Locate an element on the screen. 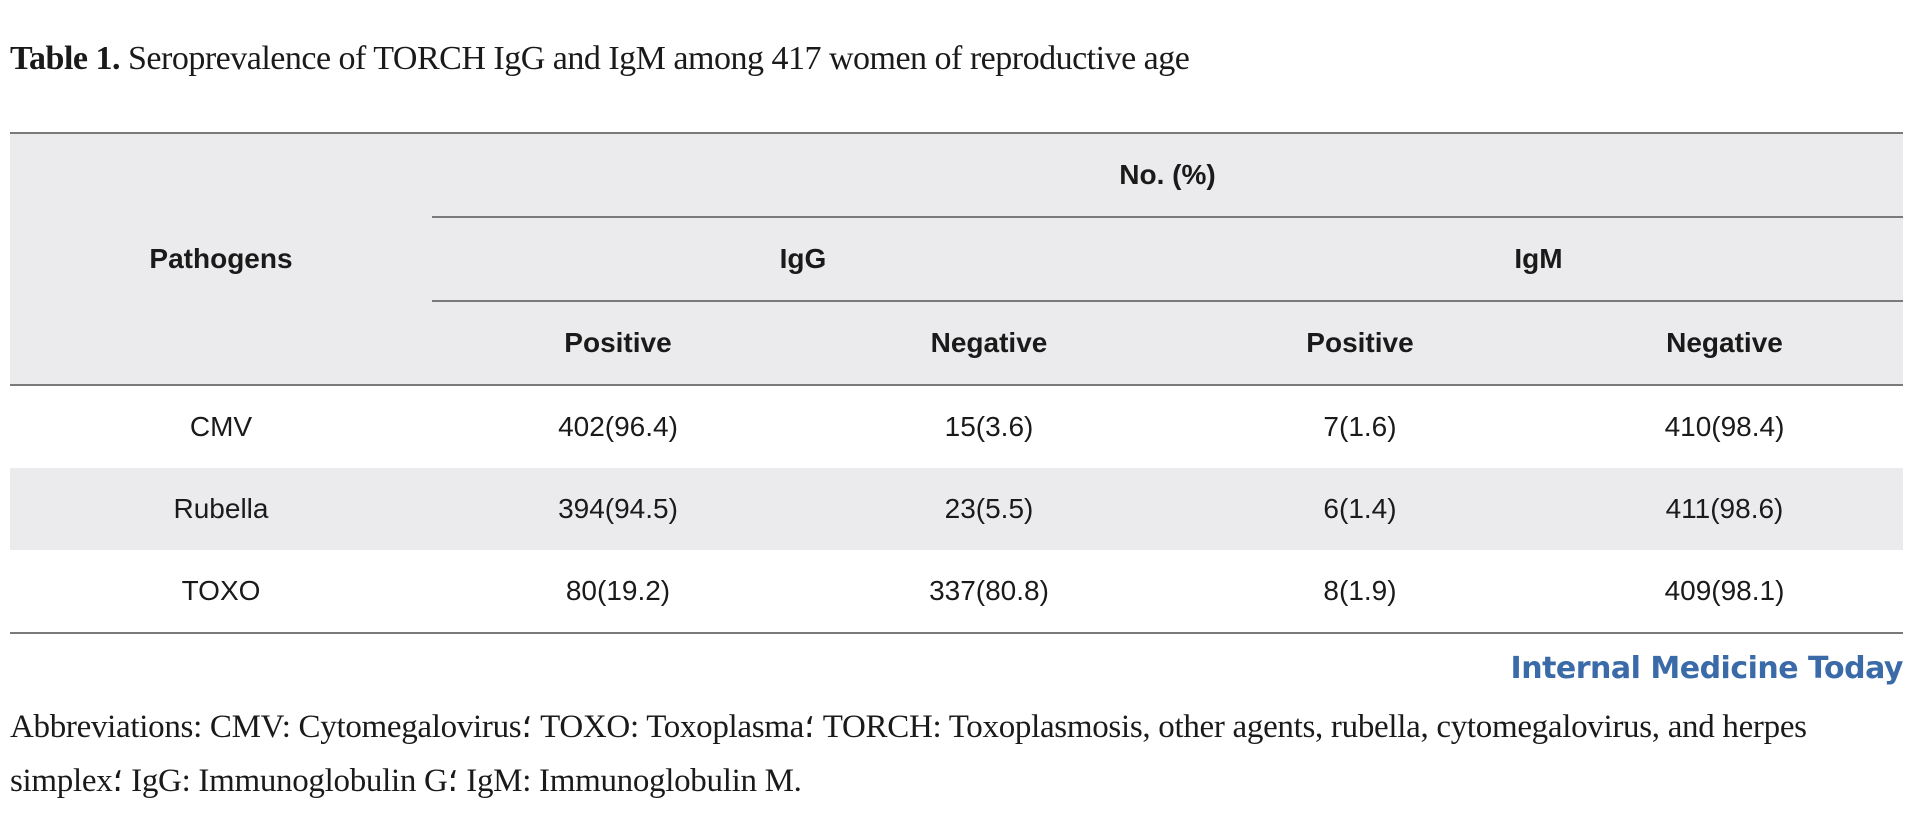 The image size is (1913, 830). table-cell: 410(98.4) is located at coordinates (1724, 426).